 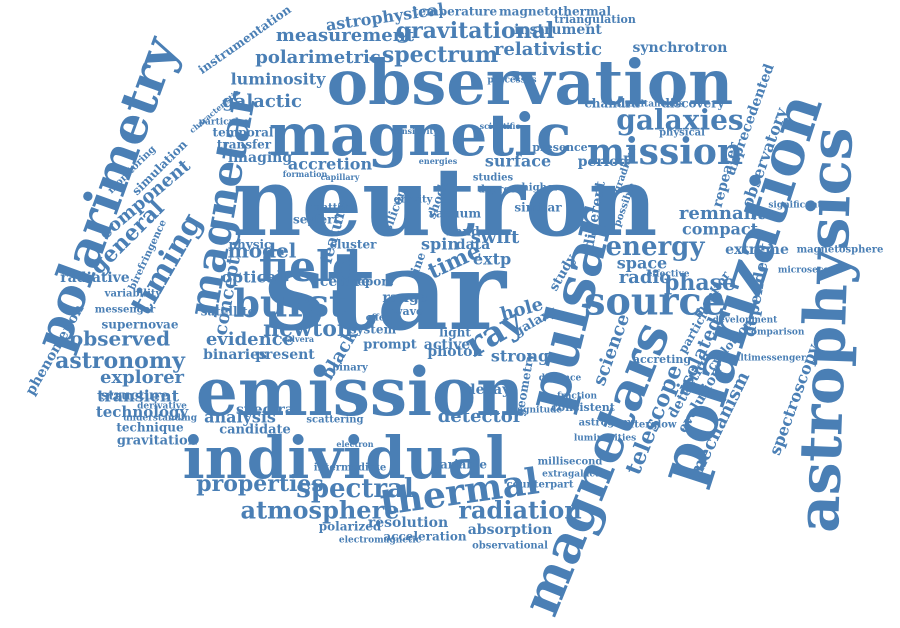 What do you see at coordinates (810, 271) in the screenshot?
I see `word-microsecond: microsecond` at bounding box center [810, 271].